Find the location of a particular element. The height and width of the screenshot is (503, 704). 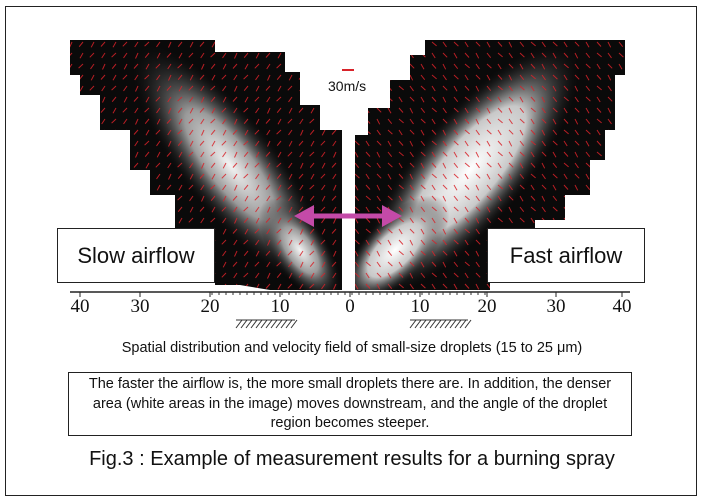

nozzle-hatch is located at coordinates (433, 324).